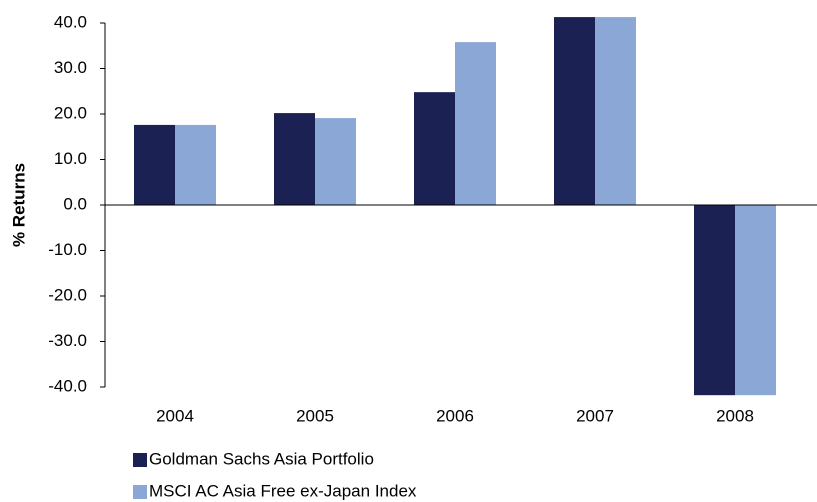  What do you see at coordinates (67, 385) in the screenshot?
I see `y-tick-label: -40.0` at bounding box center [67, 385].